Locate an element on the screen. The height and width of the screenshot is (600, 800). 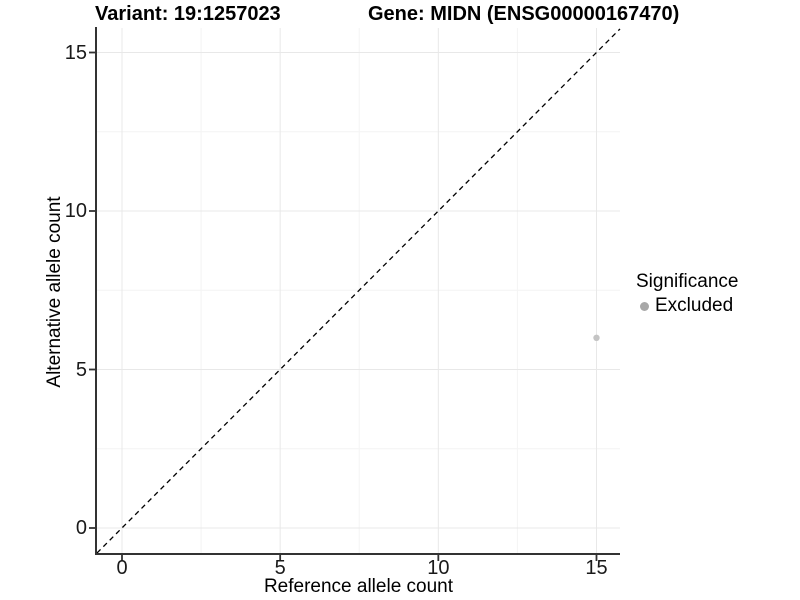
legend-item-label: Excluded is located at coordinates (694, 305).